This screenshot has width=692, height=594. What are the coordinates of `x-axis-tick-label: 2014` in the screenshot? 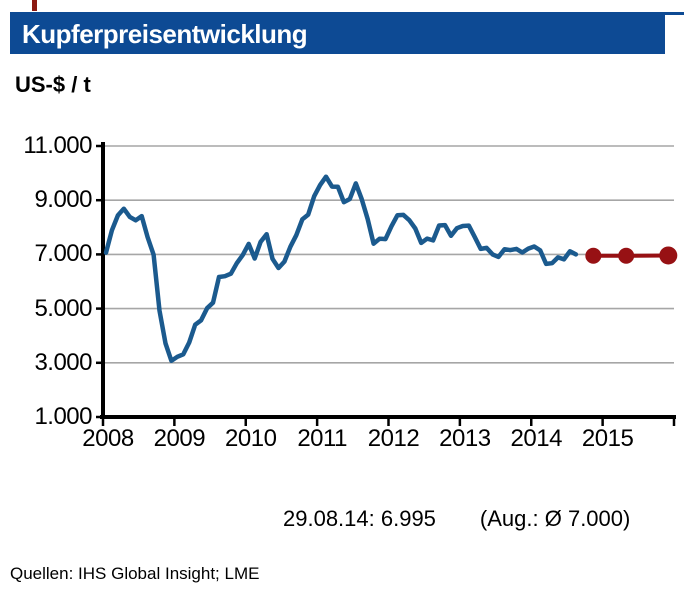 It's located at (536, 438).